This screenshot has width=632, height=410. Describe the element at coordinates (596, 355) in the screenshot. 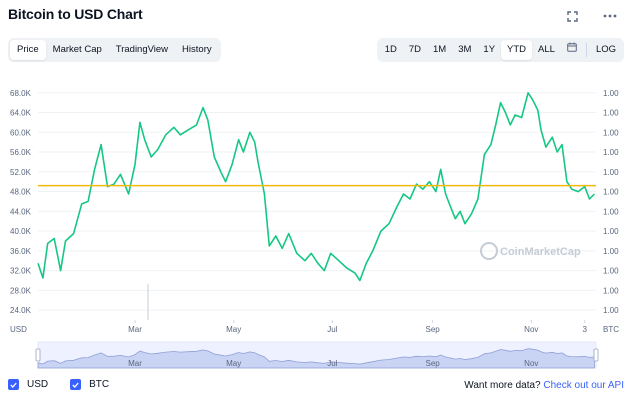

I see `navigator-handle-right` at that location.